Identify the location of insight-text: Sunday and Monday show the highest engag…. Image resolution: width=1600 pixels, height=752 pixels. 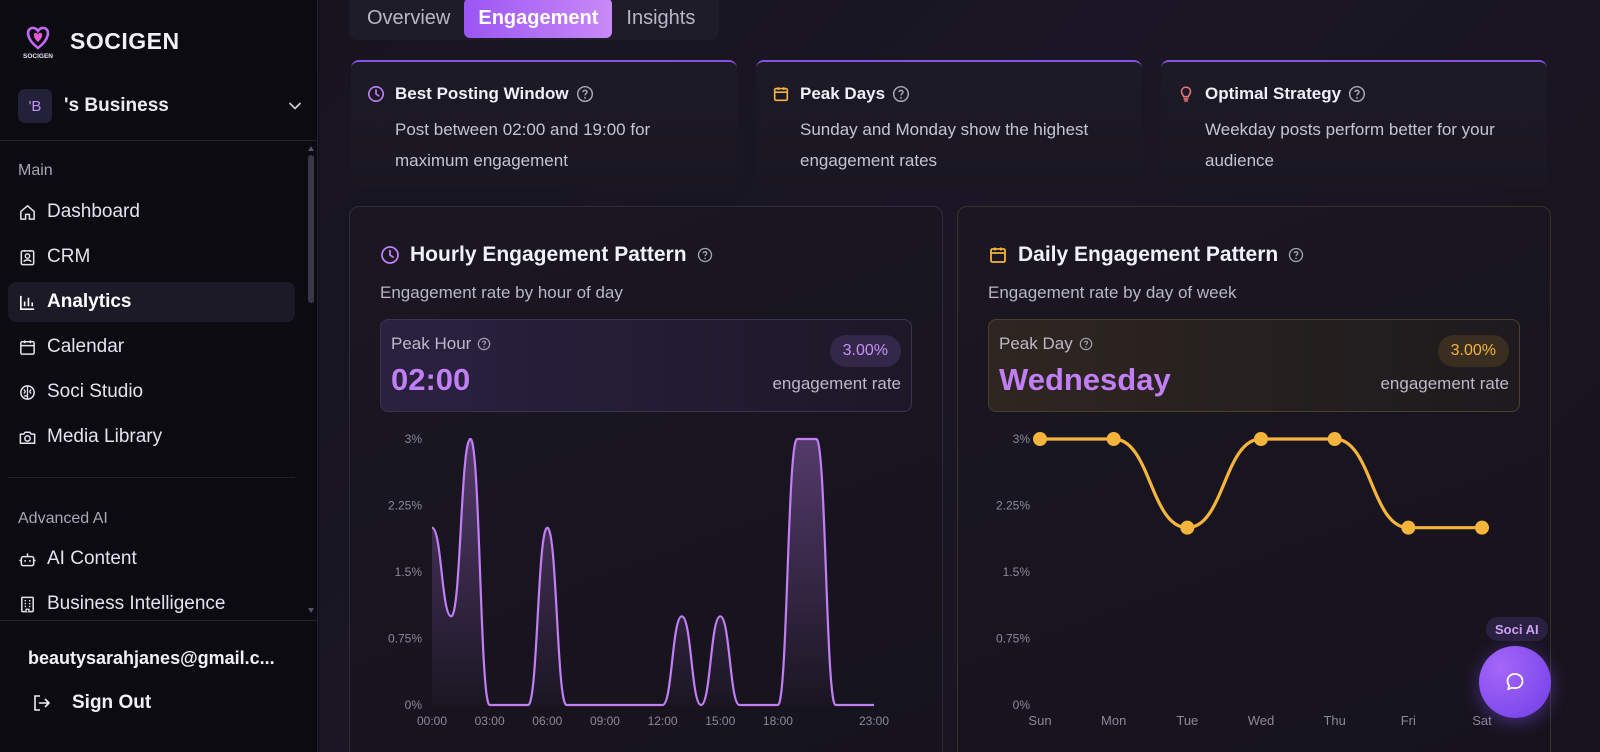
(944, 145).